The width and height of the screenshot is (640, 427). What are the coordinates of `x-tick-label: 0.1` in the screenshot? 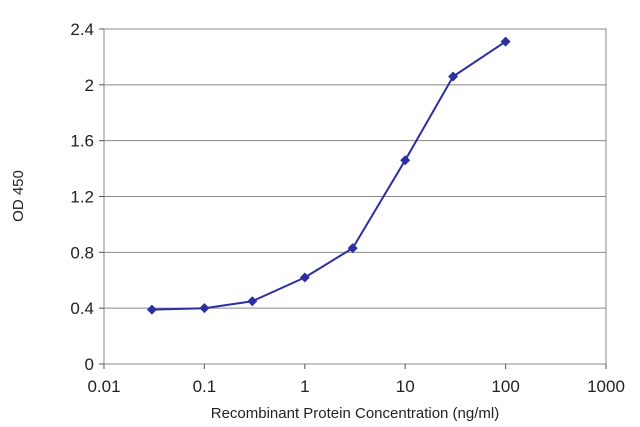 It's located at (205, 386).